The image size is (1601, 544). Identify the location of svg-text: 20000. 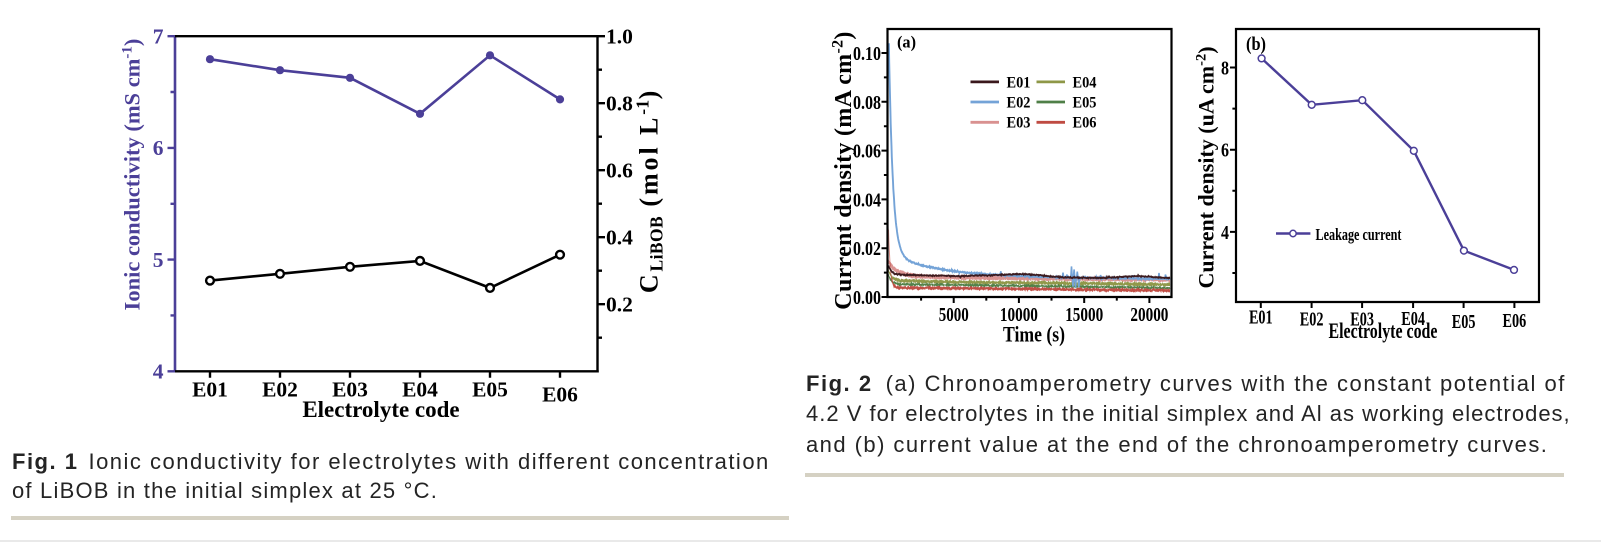
(1149, 315).